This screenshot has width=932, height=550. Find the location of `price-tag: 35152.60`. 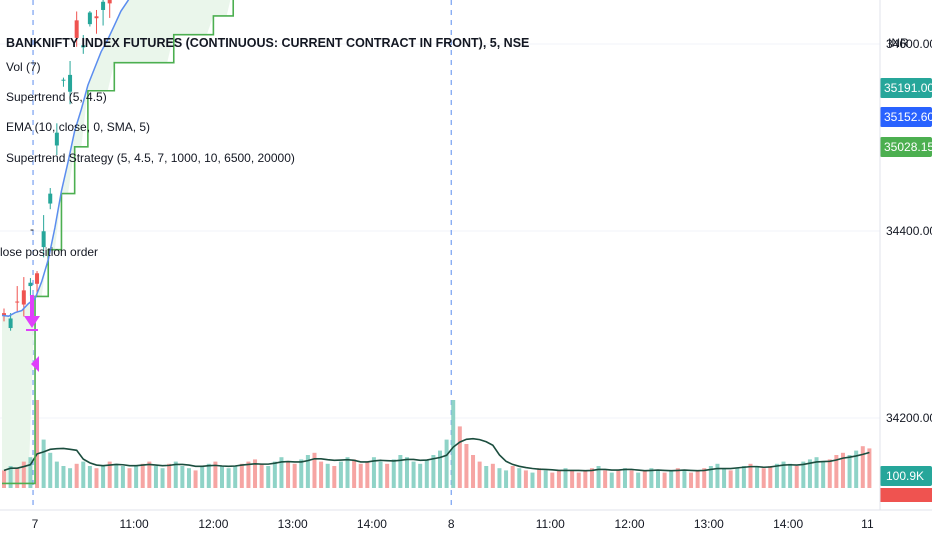

price-tag: 35152.60 is located at coordinates (906, 117).